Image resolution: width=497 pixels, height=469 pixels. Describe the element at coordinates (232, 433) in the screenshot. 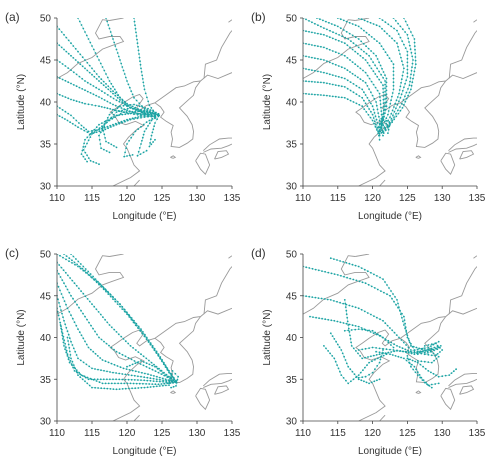

I see `x-tick-label: 135` at that location.